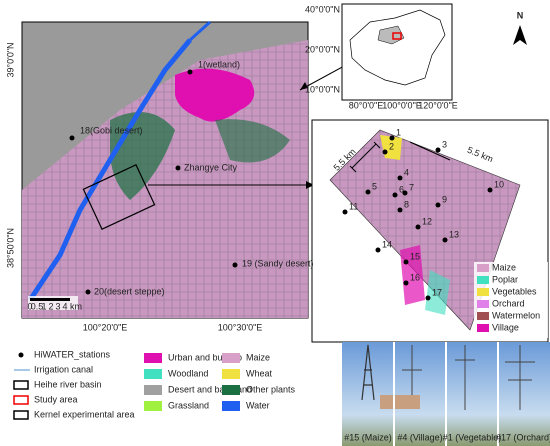  Describe the element at coordinates (374, 186) in the screenshot. I see `station-label: 5` at that location.